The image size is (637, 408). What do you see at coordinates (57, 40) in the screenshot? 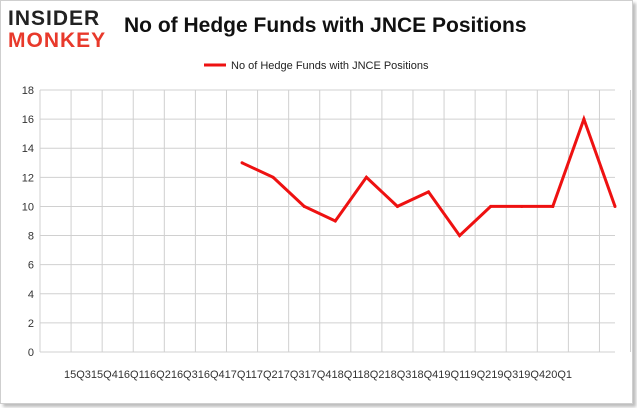
I see `logo-line-2: MONKEY` at bounding box center [57, 40].